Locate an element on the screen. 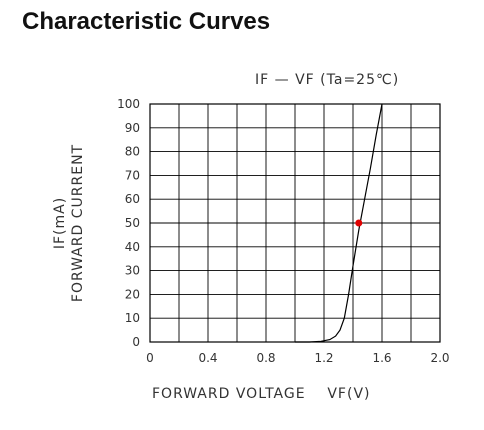 The height and width of the screenshot is (430, 484). y-tick-label: 0 is located at coordinates (136, 342).